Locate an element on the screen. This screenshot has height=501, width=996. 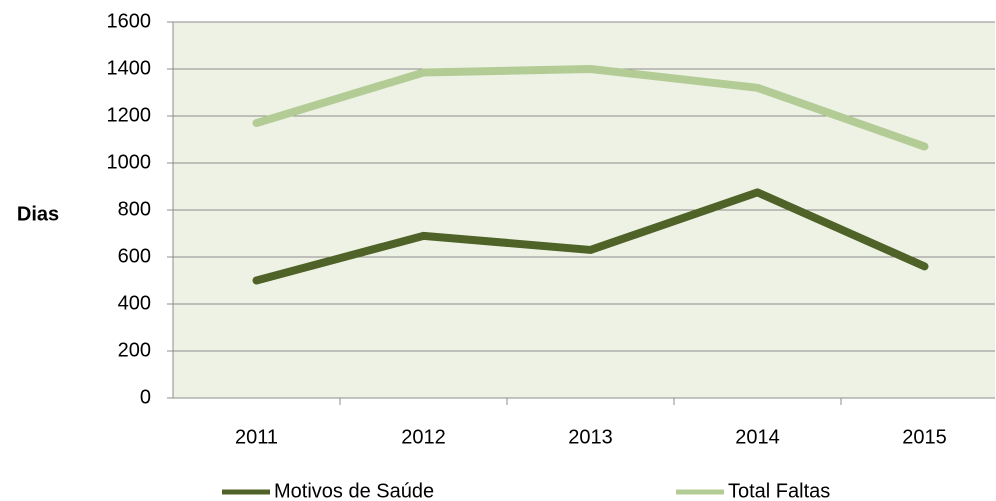
legend-label: Total Faltas is located at coordinates (779, 490).